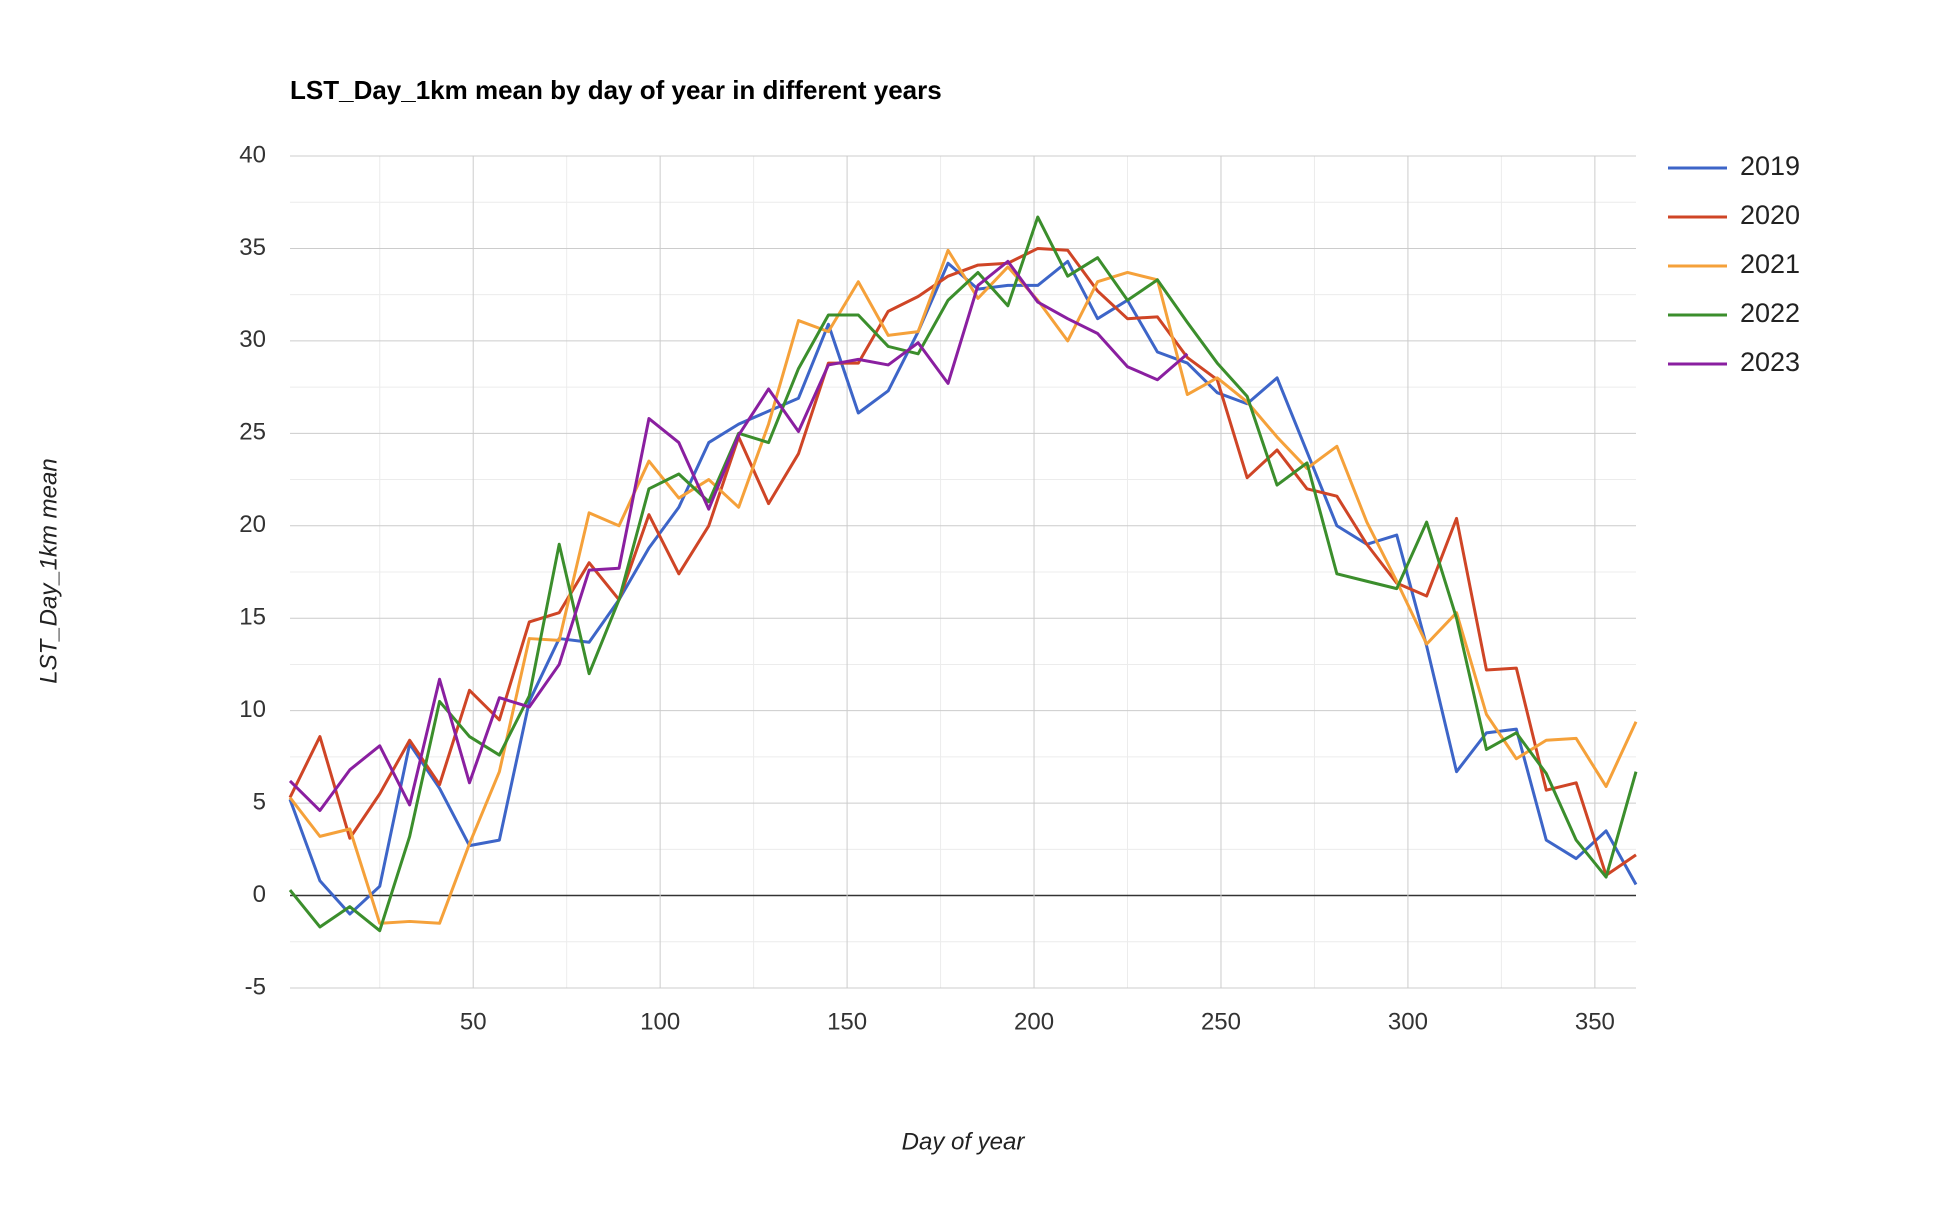  I want to click on y-tick-label: 30, so click(252, 339).